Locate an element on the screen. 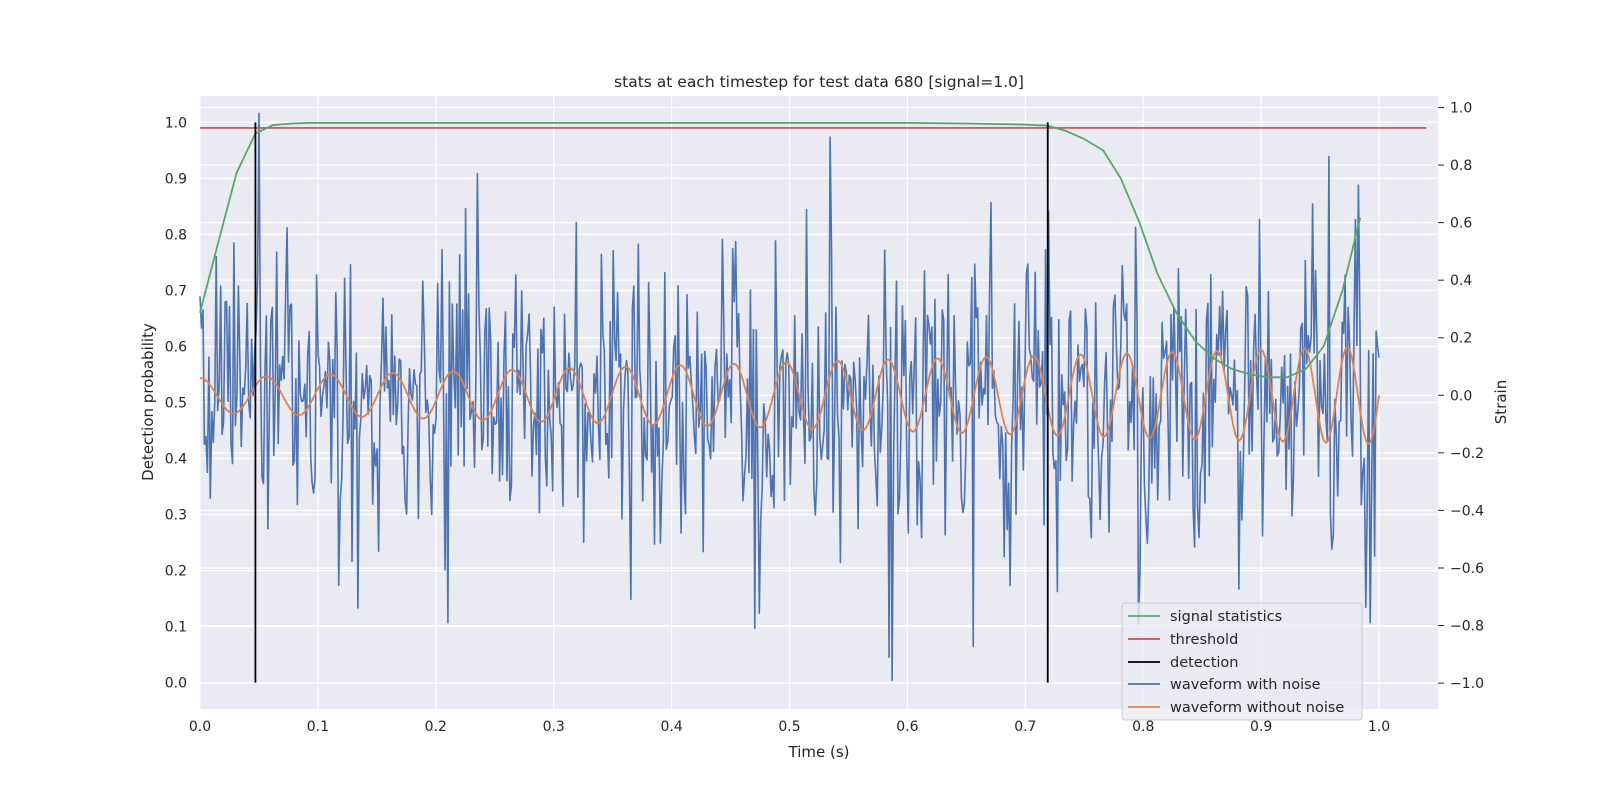 The height and width of the screenshot is (800, 1600). x-tick-label: 0.2 is located at coordinates (436, 727).